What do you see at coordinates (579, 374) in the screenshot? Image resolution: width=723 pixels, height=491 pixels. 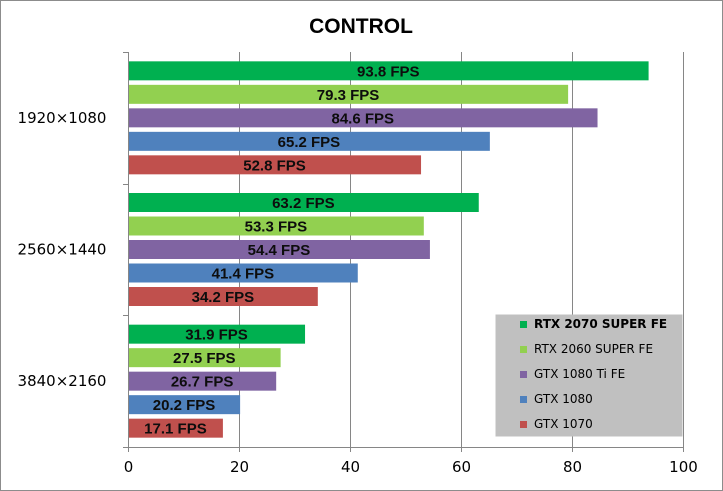 I see `legend-label: GTX 1080 Ti FE` at bounding box center [579, 374].